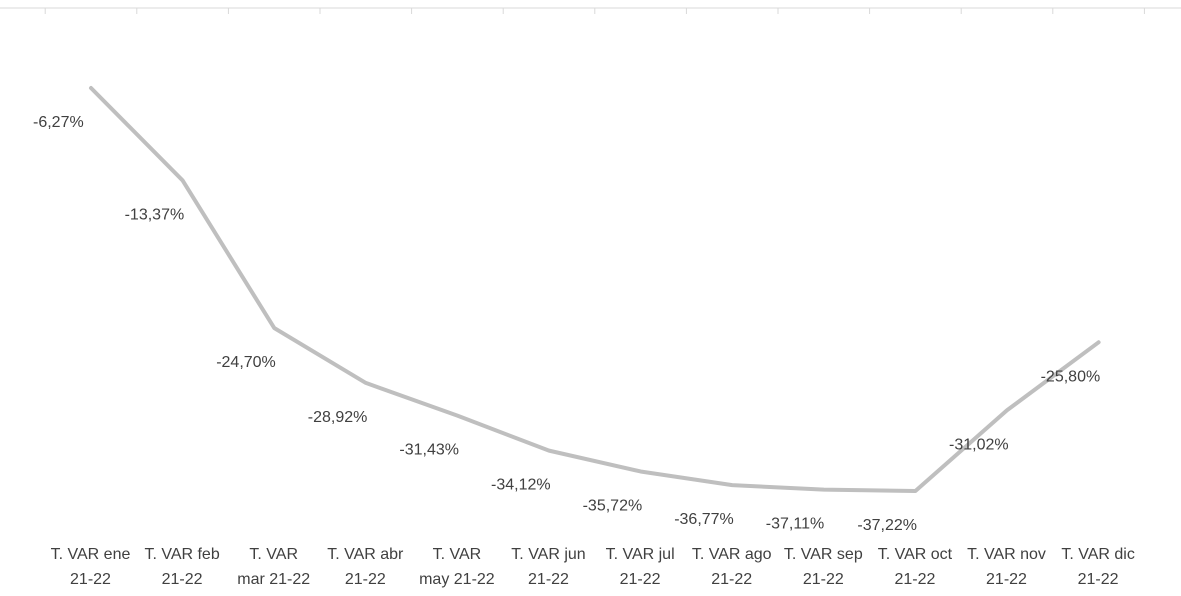 This screenshot has height=596, width=1181. Describe the element at coordinates (640, 554) in the screenshot. I see `category-label-line: T. VAR jul` at that location.